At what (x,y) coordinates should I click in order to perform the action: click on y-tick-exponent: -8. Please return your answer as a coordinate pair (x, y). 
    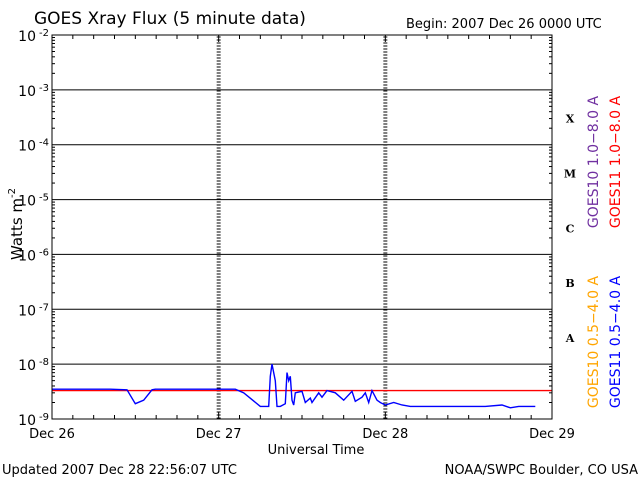
    Looking at the image, I should click on (44, 362).